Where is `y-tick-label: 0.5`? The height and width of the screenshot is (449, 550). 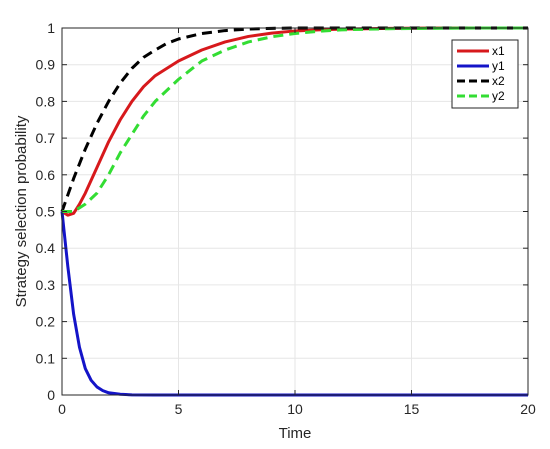
y-tick-label: 0.5 is located at coordinates (46, 212).